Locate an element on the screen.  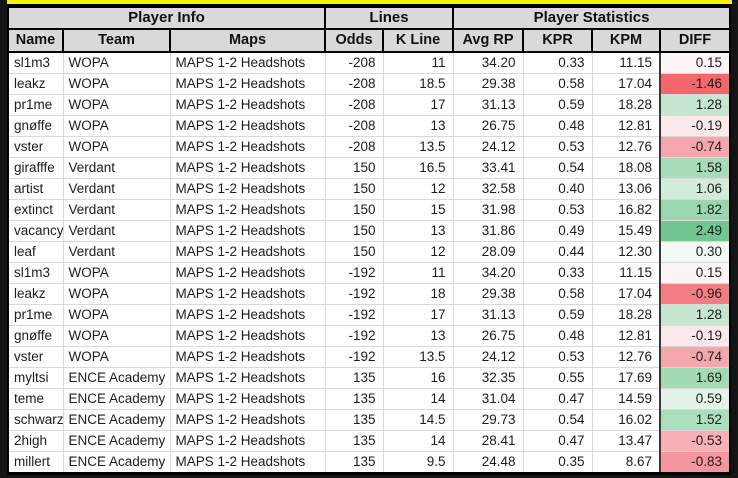
group-header-player-statistics: Player Statistics is located at coordinates (591, 18).